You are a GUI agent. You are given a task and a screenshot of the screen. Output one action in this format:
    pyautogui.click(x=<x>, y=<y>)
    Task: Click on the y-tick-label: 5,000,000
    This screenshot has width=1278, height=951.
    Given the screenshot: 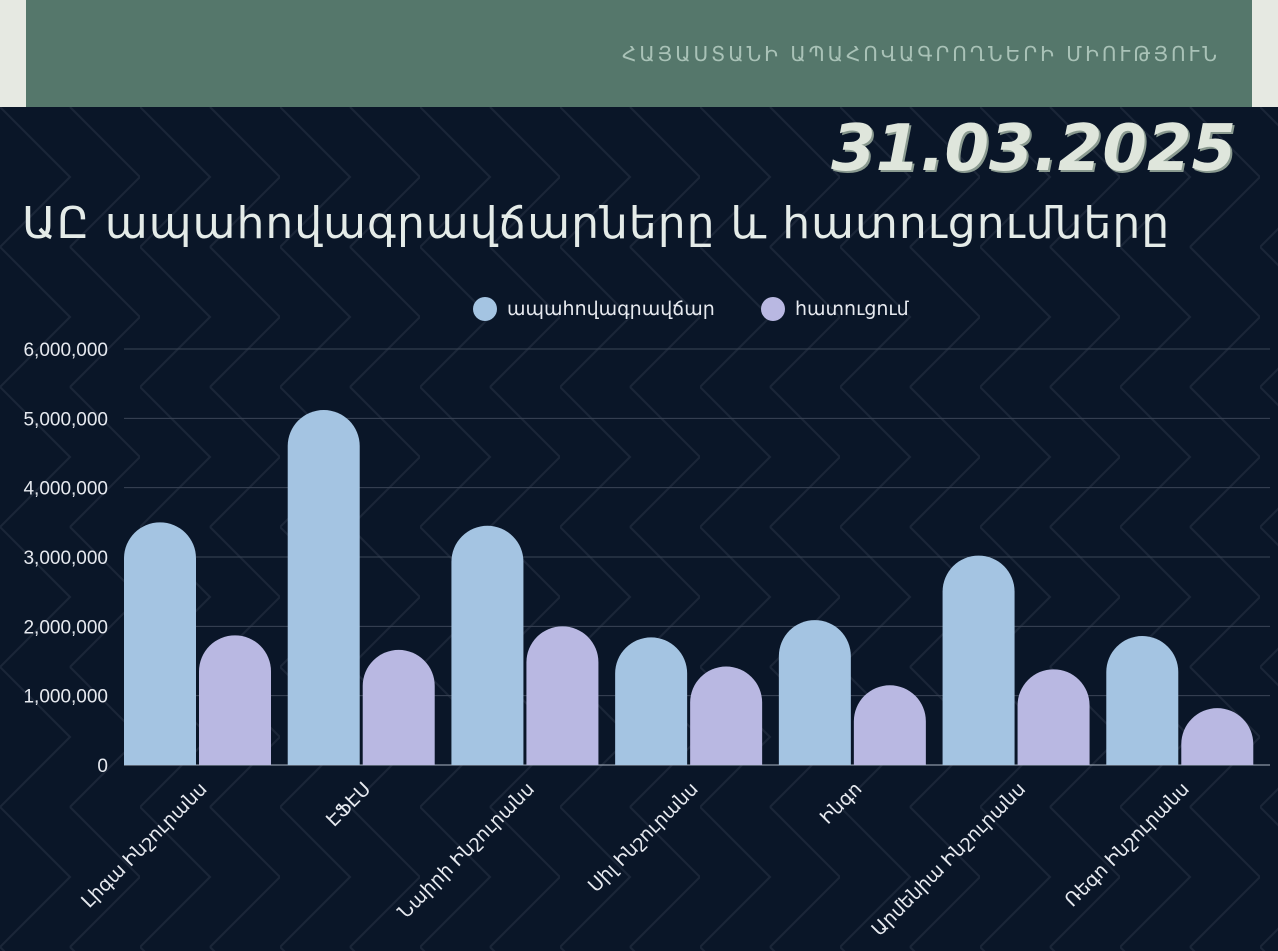 What is the action you would take?
    pyautogui.click(x=65, y=419)
    